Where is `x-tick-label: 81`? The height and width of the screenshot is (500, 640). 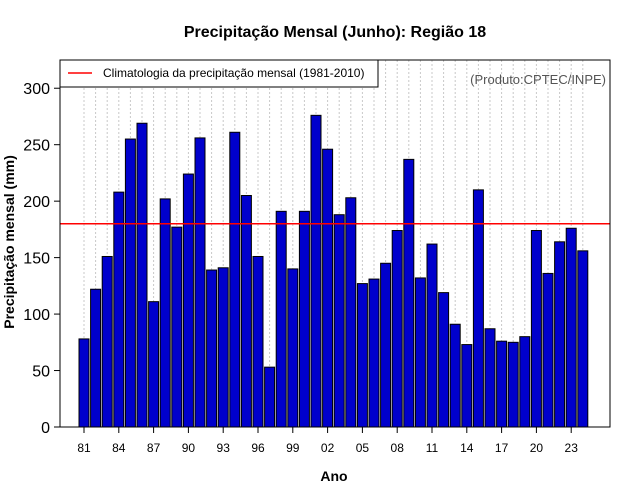
x-tick-label: 81 is located at coordinates (84, 448).